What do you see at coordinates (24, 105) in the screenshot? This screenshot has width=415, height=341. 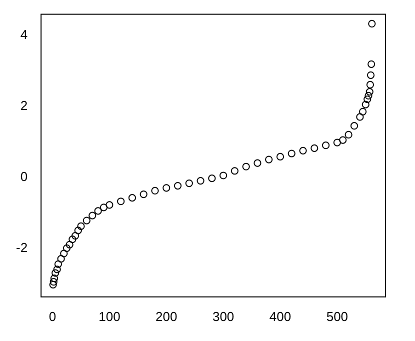 I see `y-tick-label: 2` at bounding box center [24, 105].